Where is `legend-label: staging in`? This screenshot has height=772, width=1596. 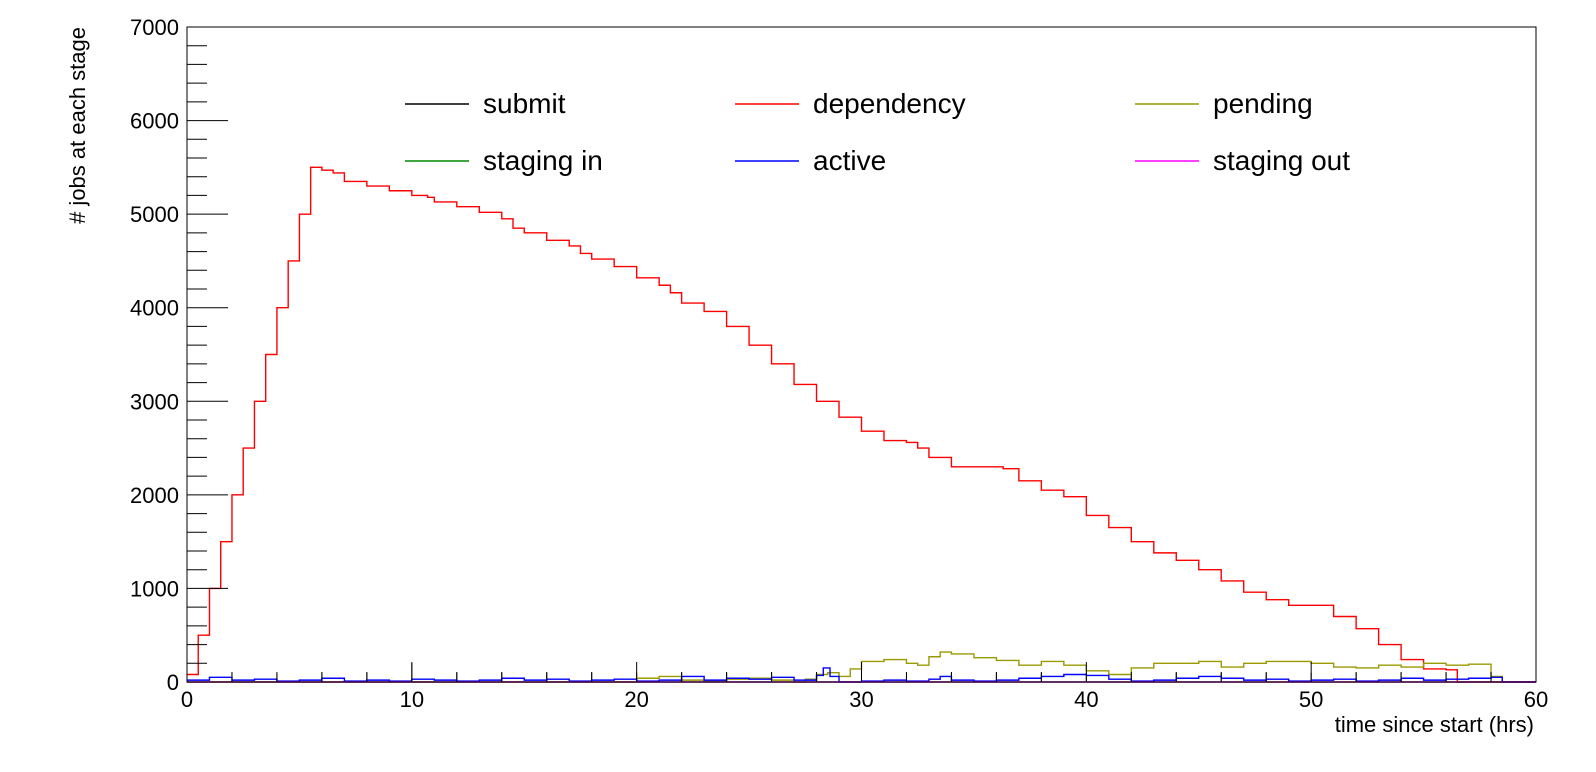
legend-label: staging in is located at coordinates (543, 160).